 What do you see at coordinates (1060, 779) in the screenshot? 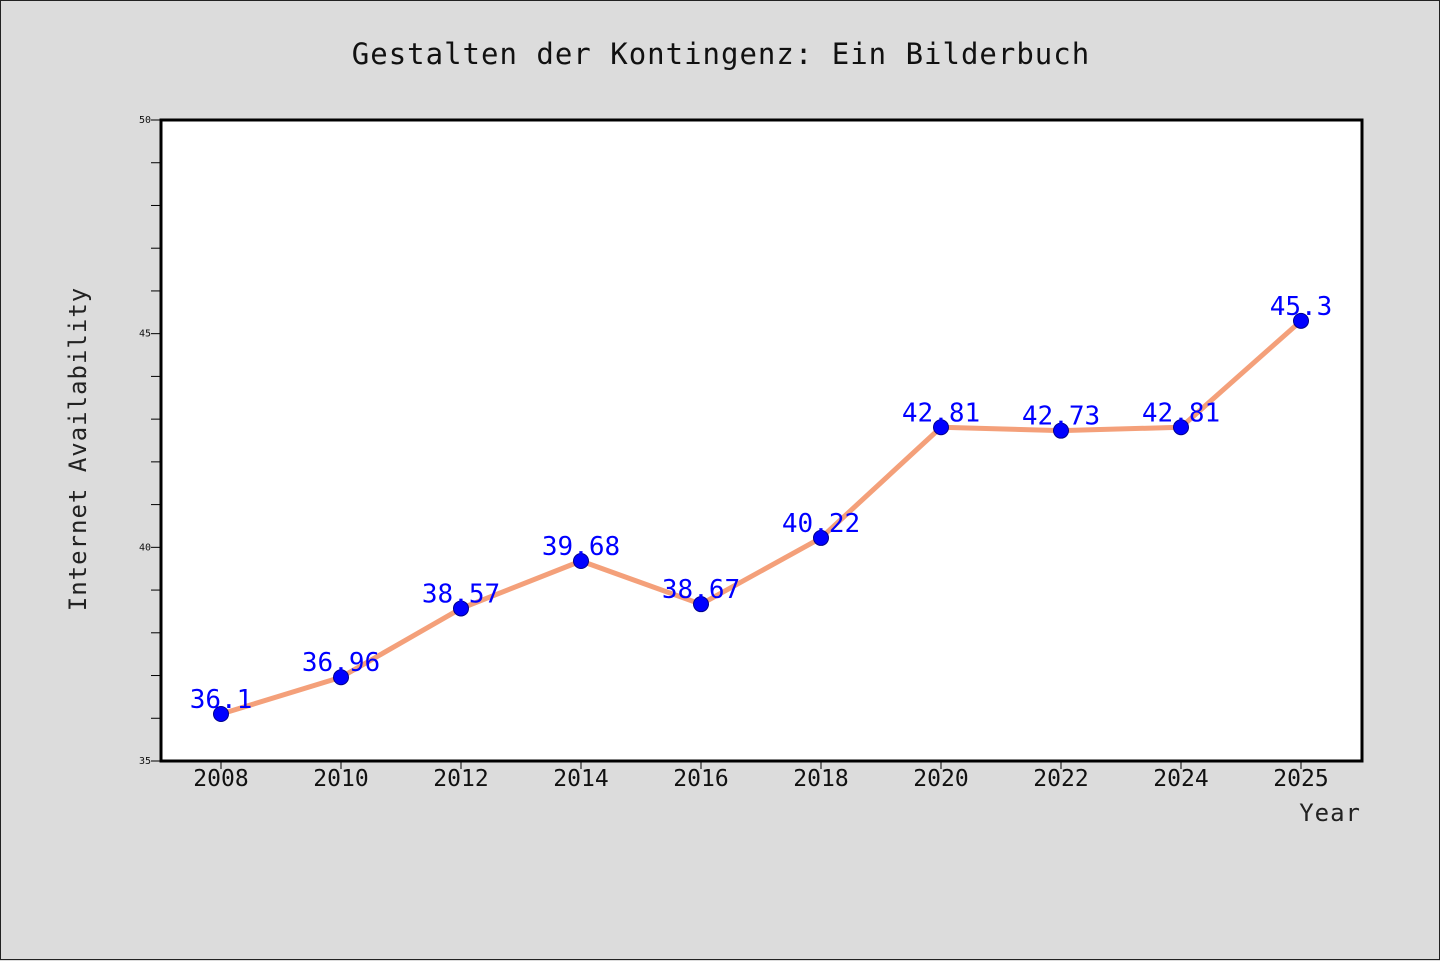
I see `x-tick-label: 2022` at bounding box center [1060, 779].